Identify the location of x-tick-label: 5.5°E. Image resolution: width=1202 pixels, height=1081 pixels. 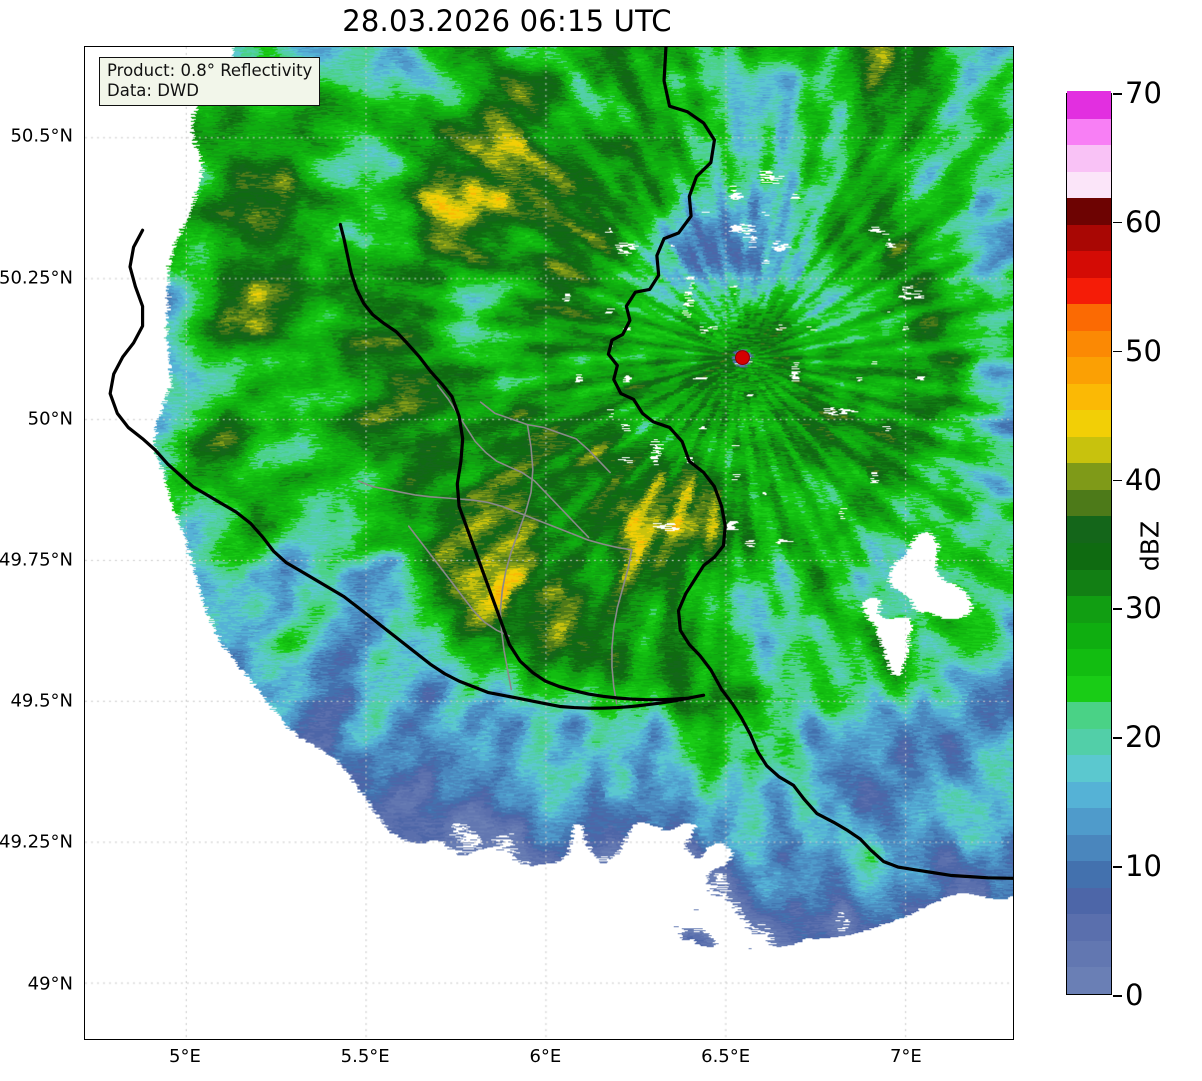
(365, 1056).